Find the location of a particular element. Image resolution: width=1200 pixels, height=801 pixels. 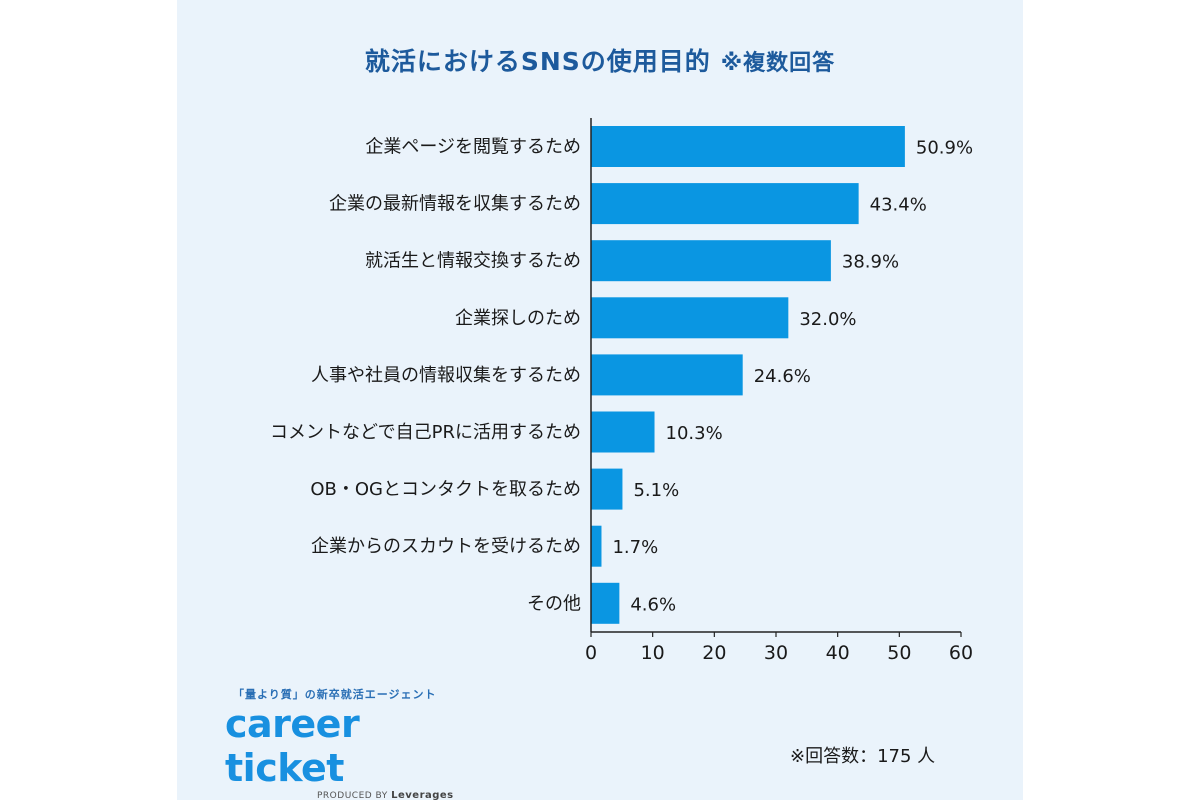

x-tick-label: 50 is located at coordinates (899, 653).